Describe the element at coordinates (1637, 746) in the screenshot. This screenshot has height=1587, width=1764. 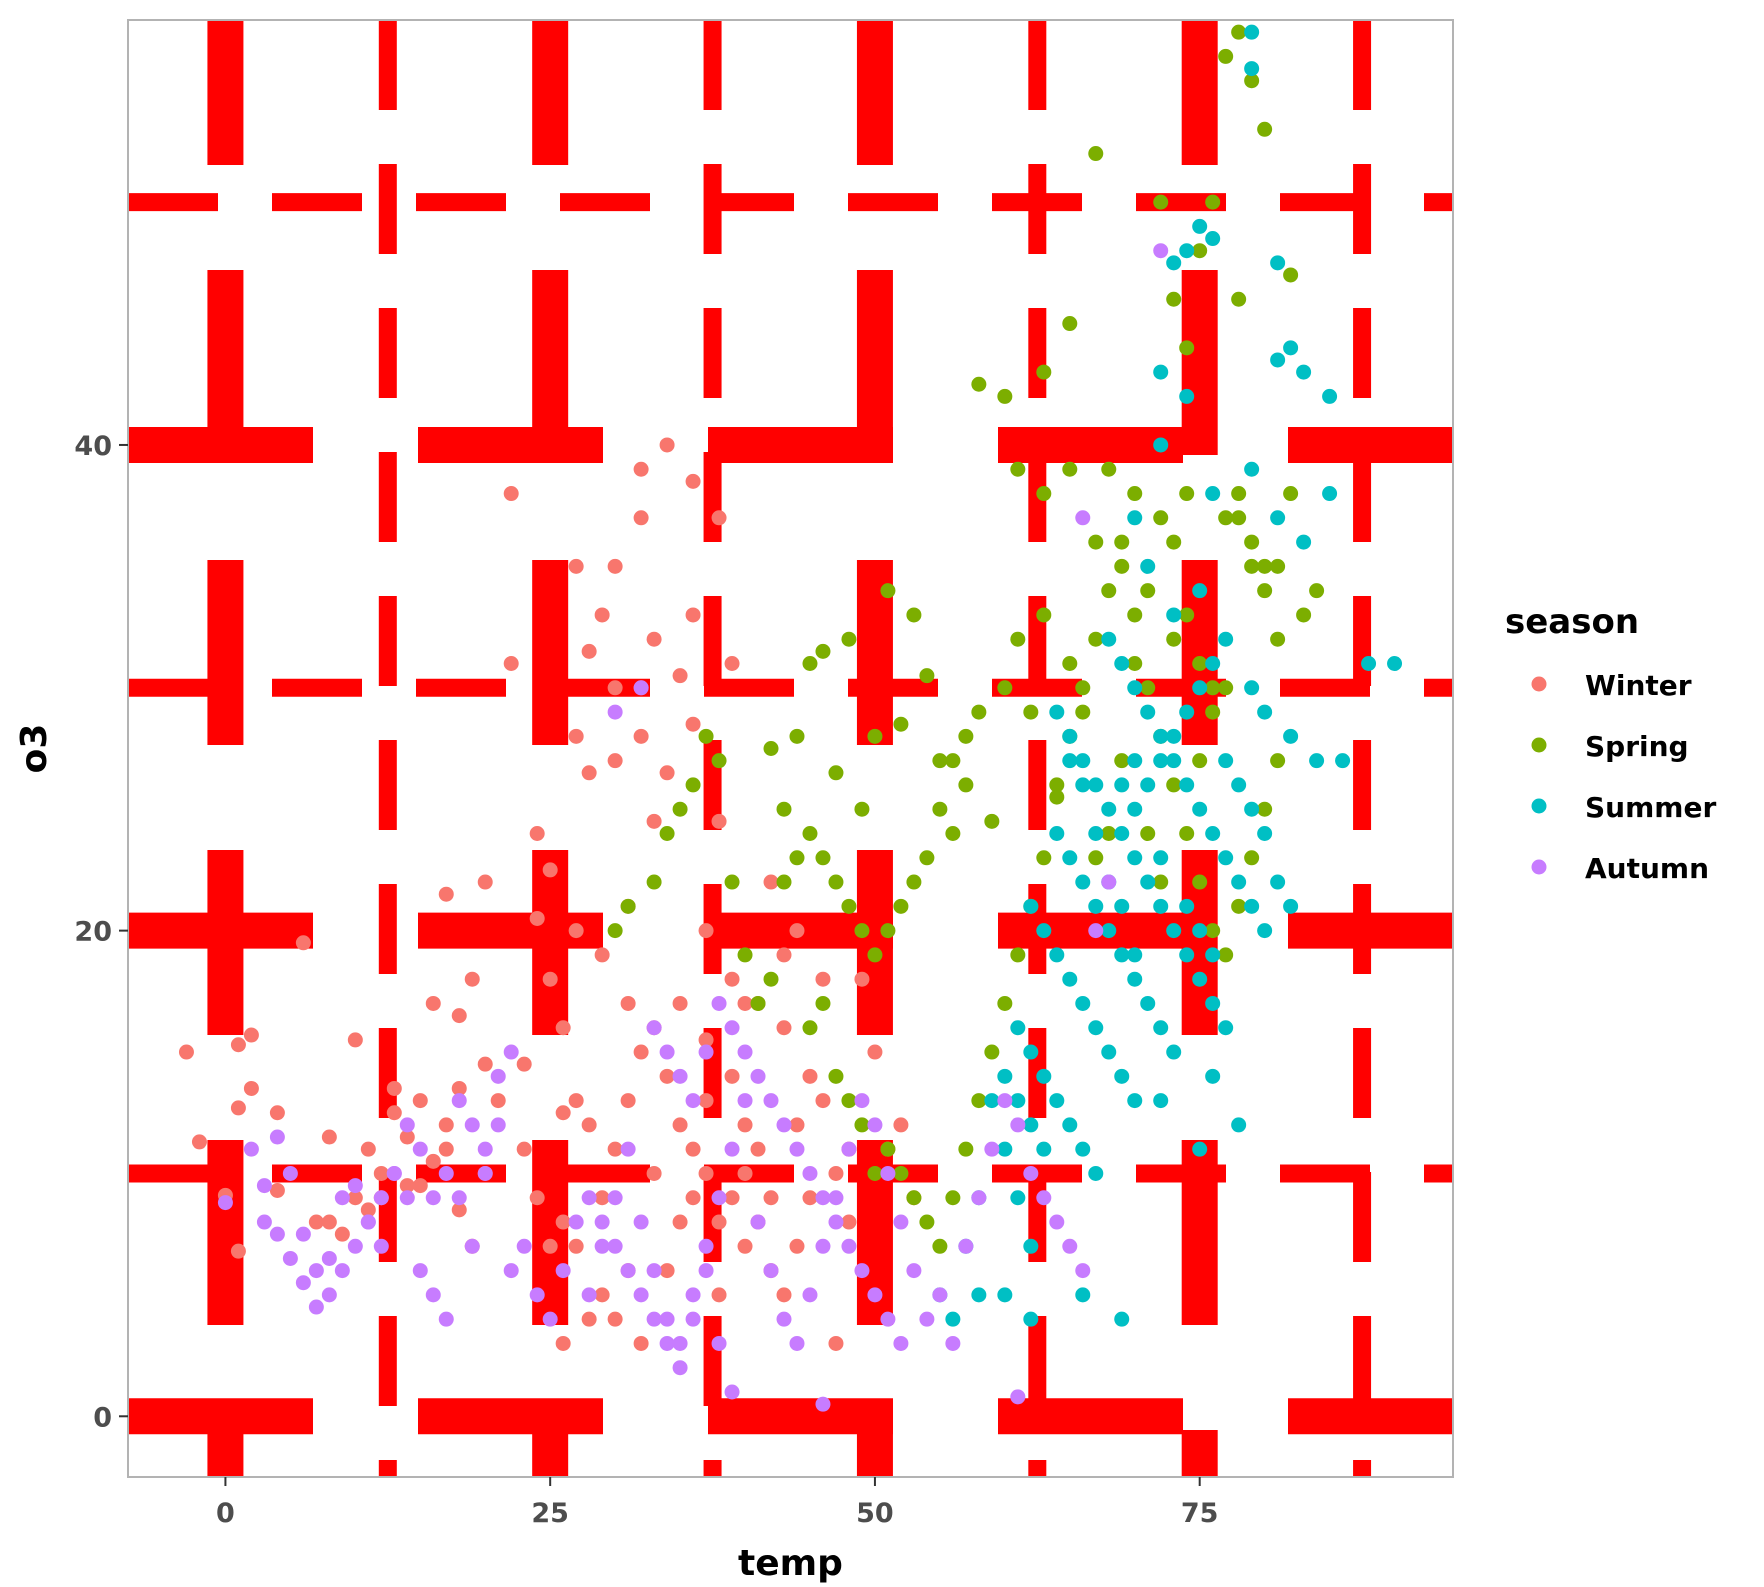
I see `legend-label-spring: Spring` at that location.